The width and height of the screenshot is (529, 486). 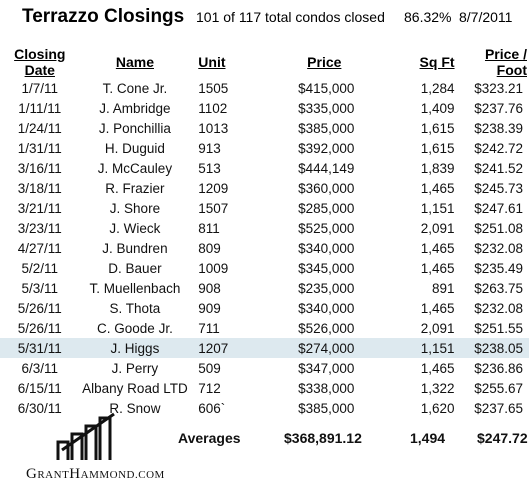 What do you see at coordinates (40, 268) in the screenshot?
I see `cell-closing-date: 5/2/11` at bounding box center [40, 268].